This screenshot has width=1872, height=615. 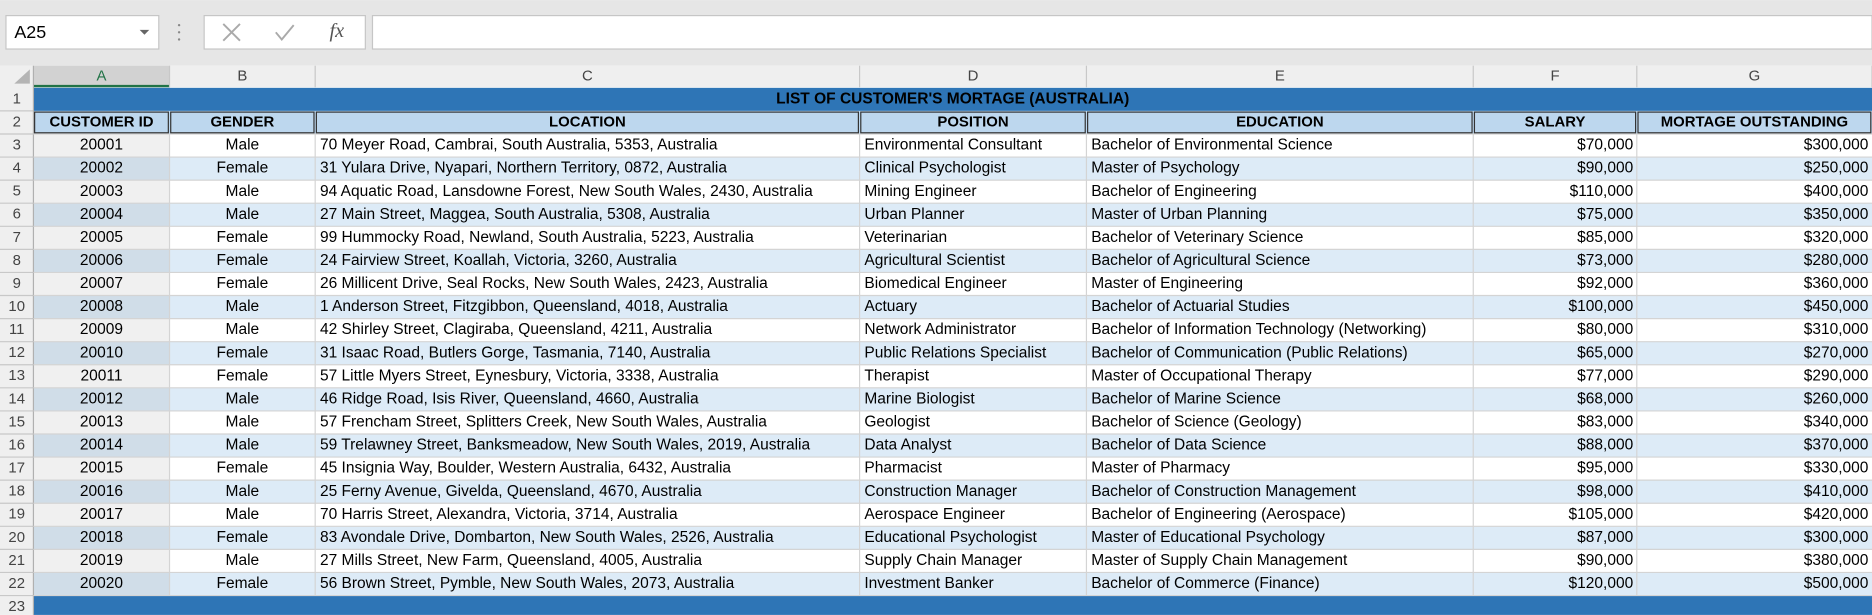 I want to click on row-header: 13, so click(x=16, y=375).